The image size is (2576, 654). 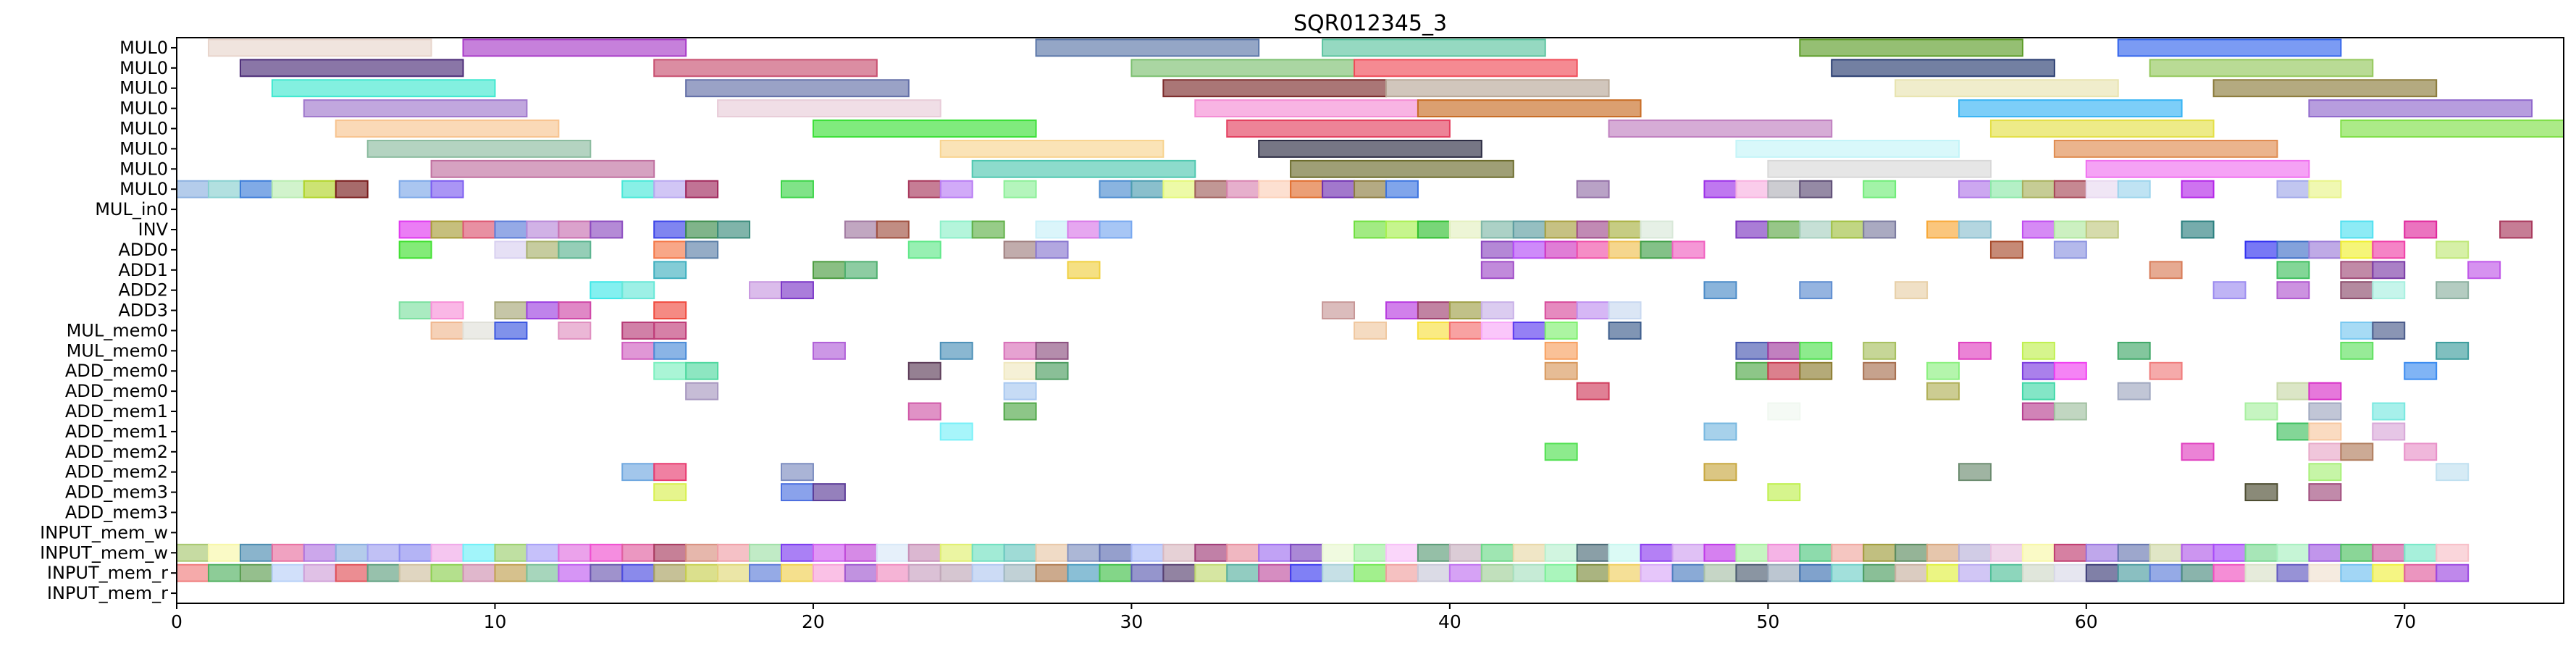 I want to click on y-tick-label: INPUT_mem_r, so click(x=107, y=593).